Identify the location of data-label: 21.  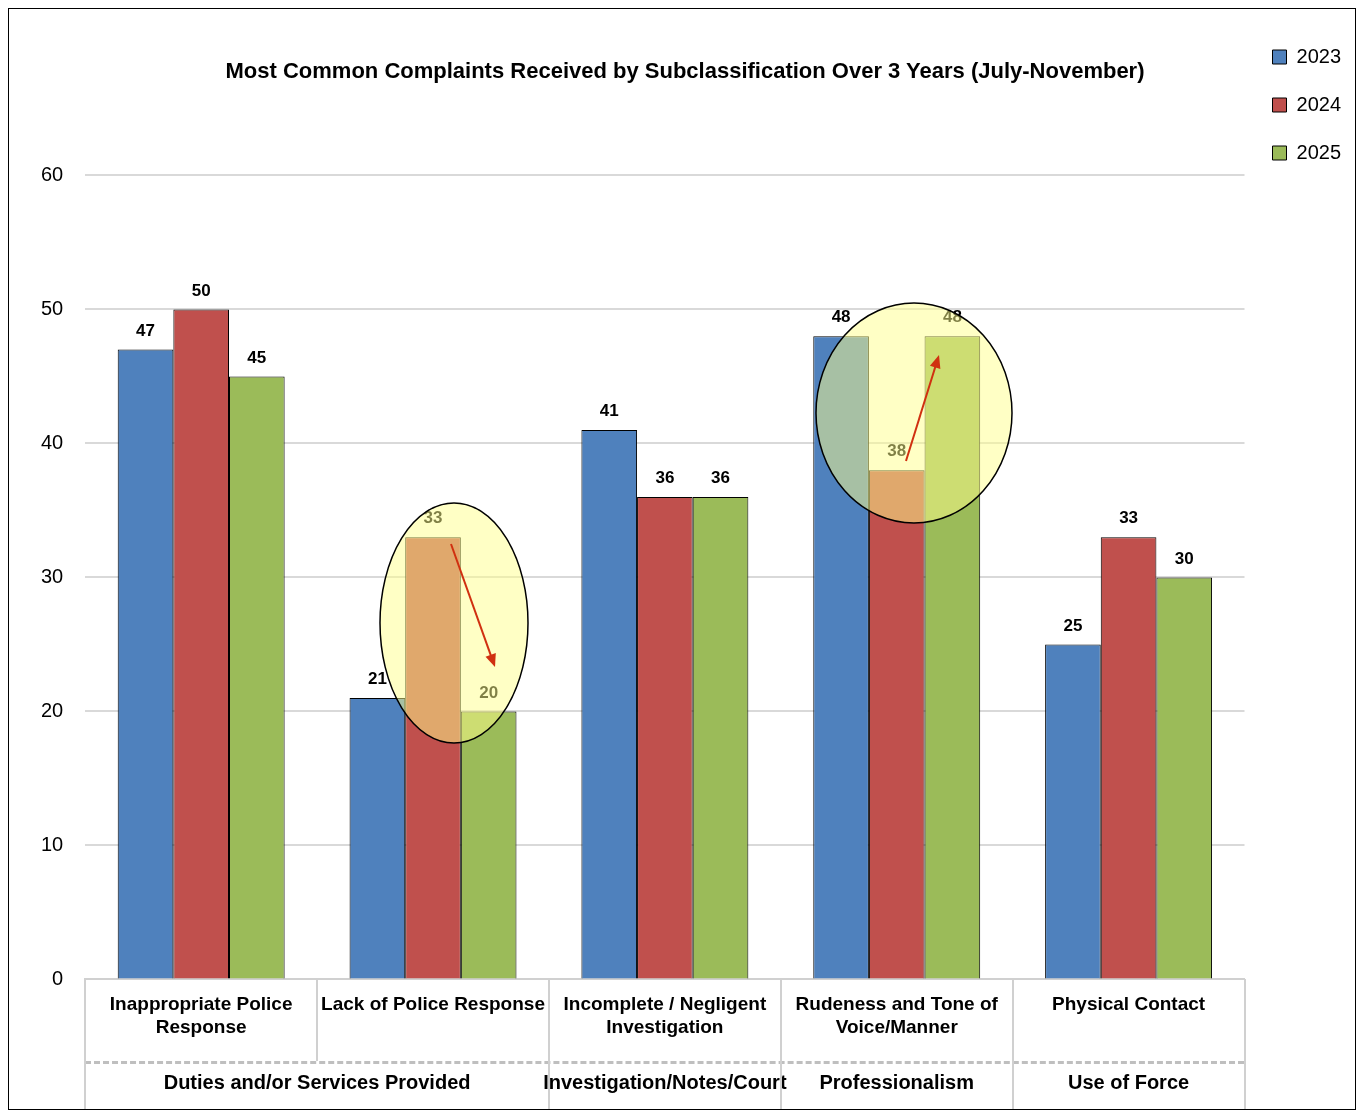
(377, 679).